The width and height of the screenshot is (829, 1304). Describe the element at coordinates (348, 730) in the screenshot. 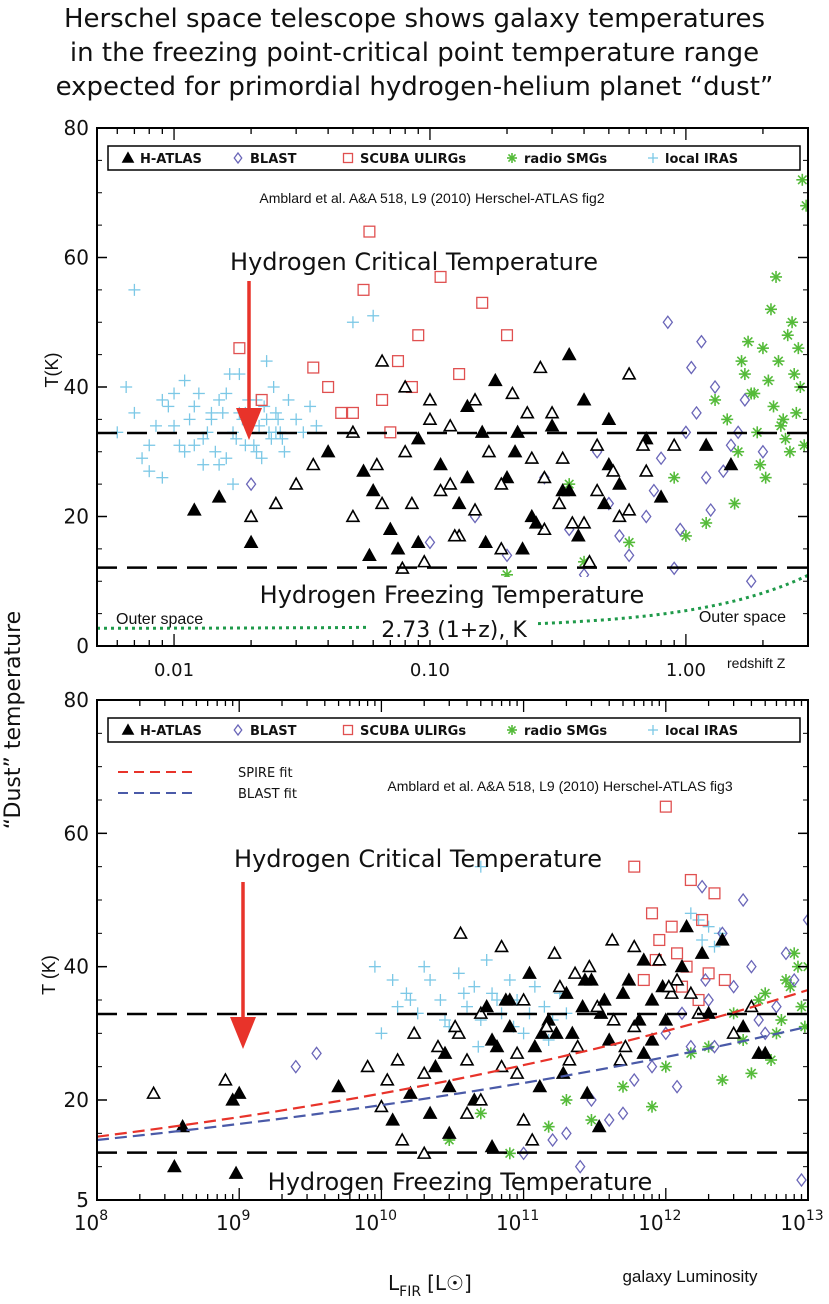

I see `p2-legend-scuba-icon` at that location.